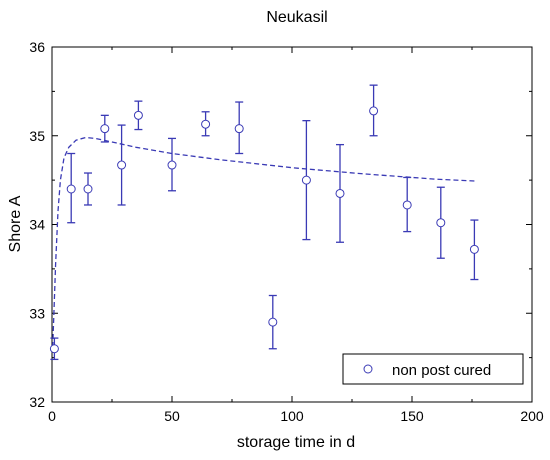 The width and height of the screenshot is (550, 460). What do you see at coordinates (37, 402) in the screenshot?
I see `y-tick-label: 32` at bounding box center [37, 402].